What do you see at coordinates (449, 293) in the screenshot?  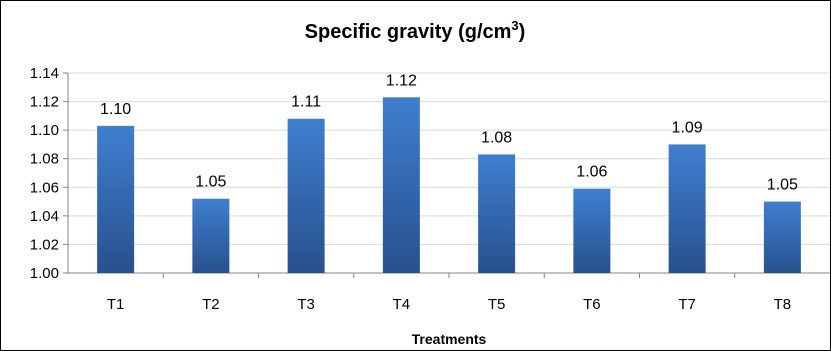 I see `x-axis-ticks: T1 T2 T3 T4 T5 T6 T7 T8` at bounding box center [449, 293].